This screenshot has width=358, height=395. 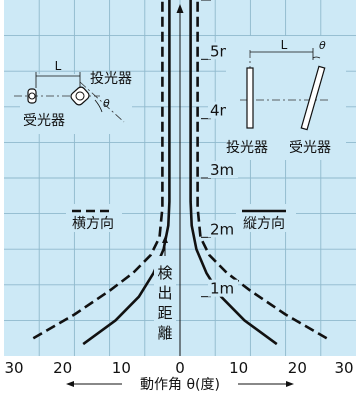 What do you see at coordinates (58, 66) in the screenshot?
I see `left-inset-L: L` at bounding box center [58, 66].